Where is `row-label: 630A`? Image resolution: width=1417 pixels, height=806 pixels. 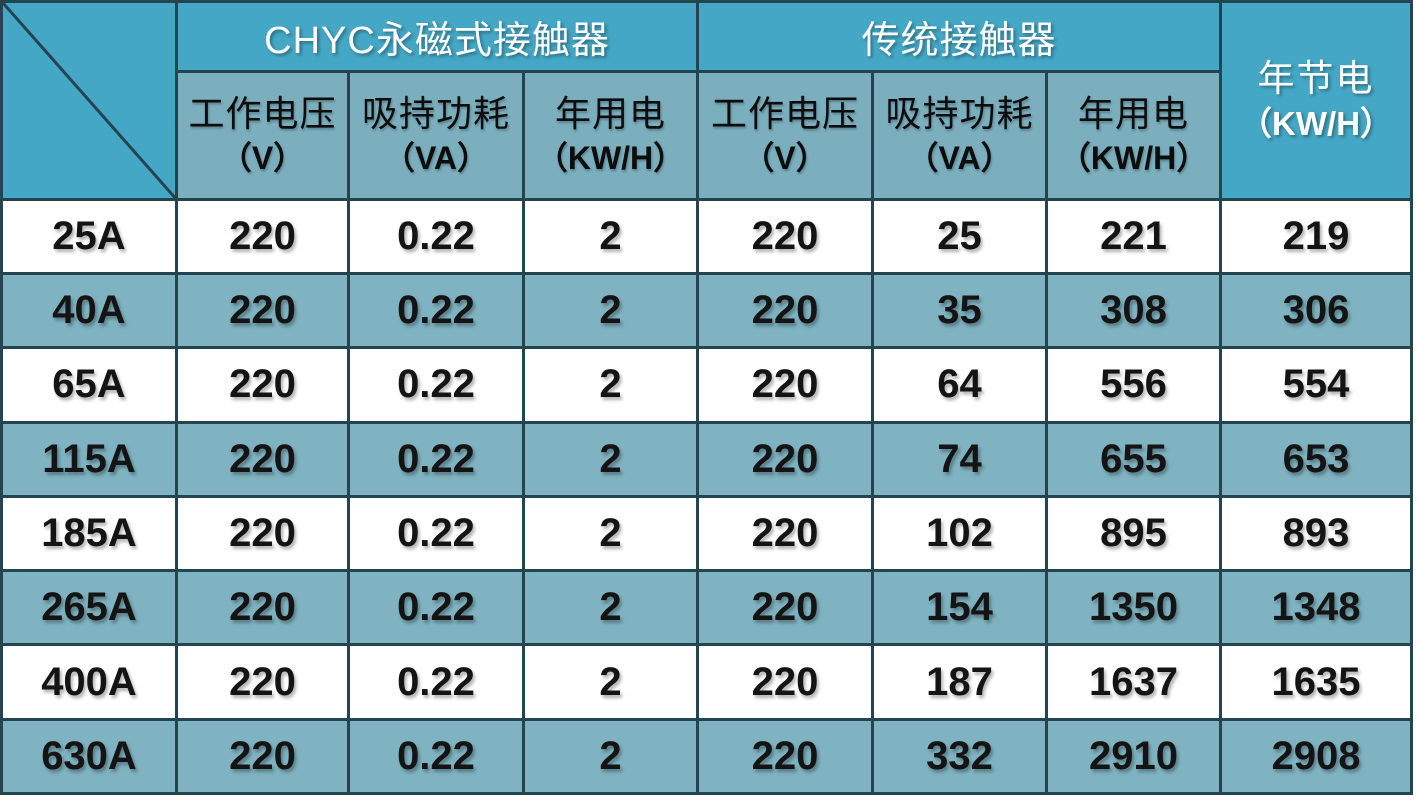
row-label: 630A is located at coordinates (89, 756).